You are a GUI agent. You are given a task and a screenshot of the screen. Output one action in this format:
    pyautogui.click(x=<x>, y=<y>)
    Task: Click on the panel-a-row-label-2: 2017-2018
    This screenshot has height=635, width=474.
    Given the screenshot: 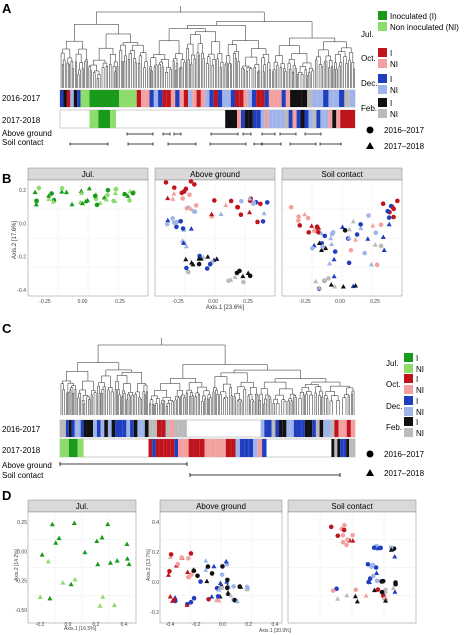 What is the action you would take?
    pyautogui.click(x=21, y=120)
    